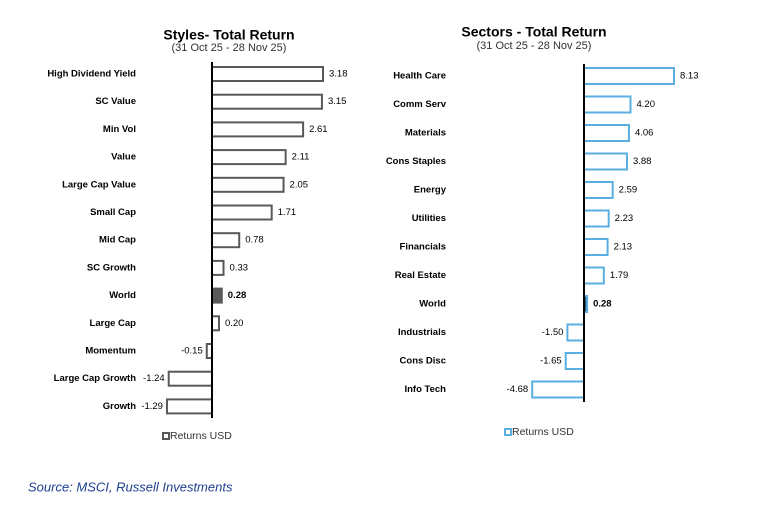 The width and height of the screenshot is (770, 515). I want to click on value-label: -4.68, so click(518, 389).